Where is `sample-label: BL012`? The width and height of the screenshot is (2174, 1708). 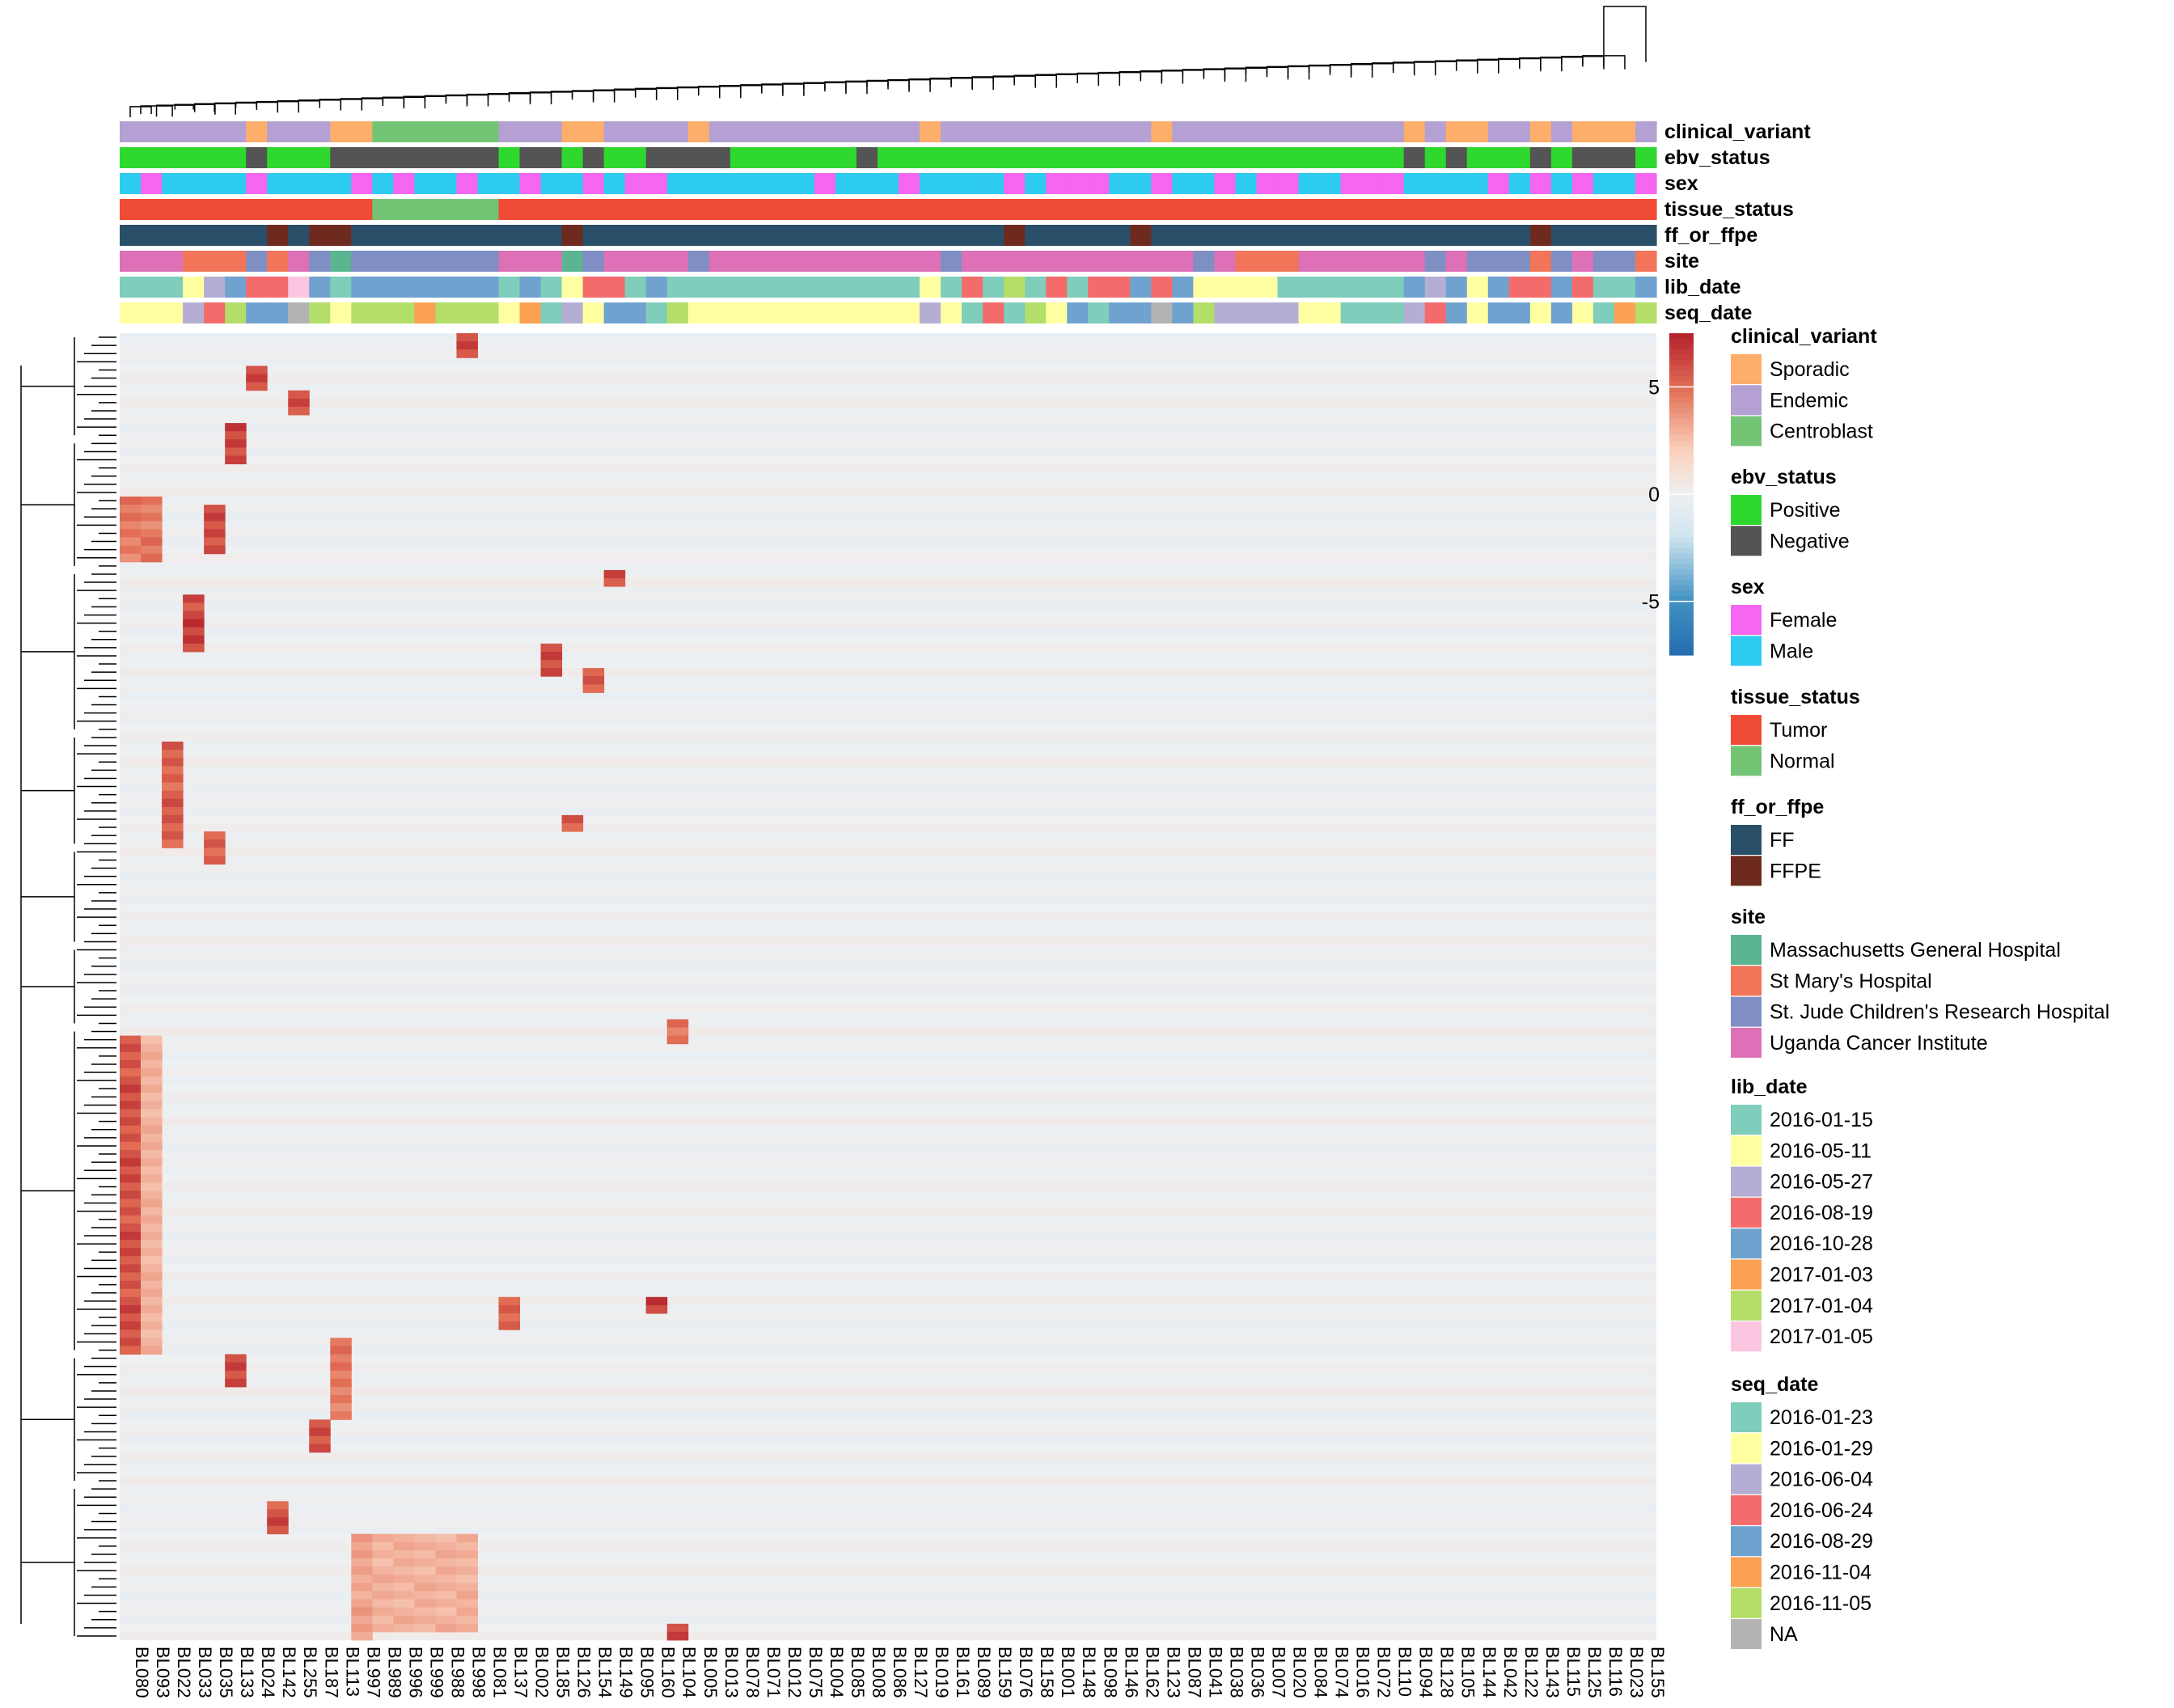
sample-label: BL012 is located at coordinates (795, 1672).